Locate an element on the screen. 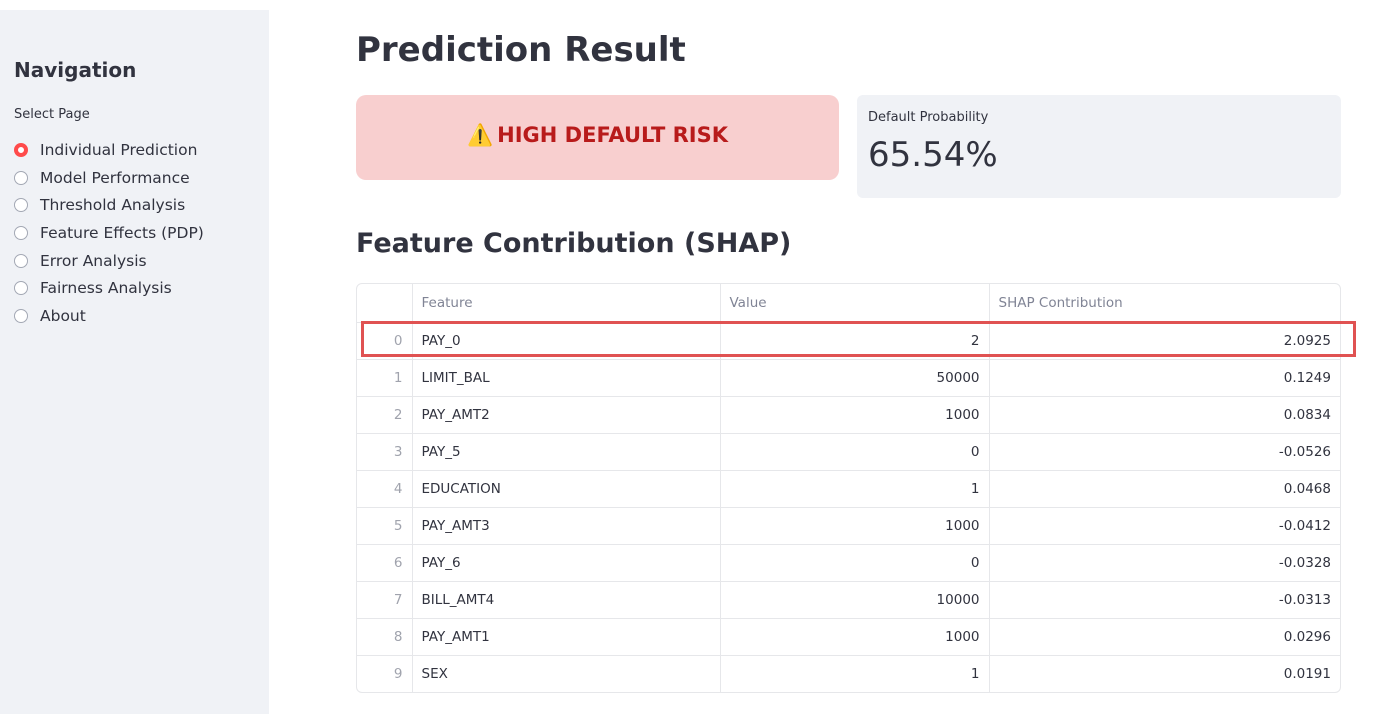  shap-cell: 0.0834 is located at coordinates (1164, 415).